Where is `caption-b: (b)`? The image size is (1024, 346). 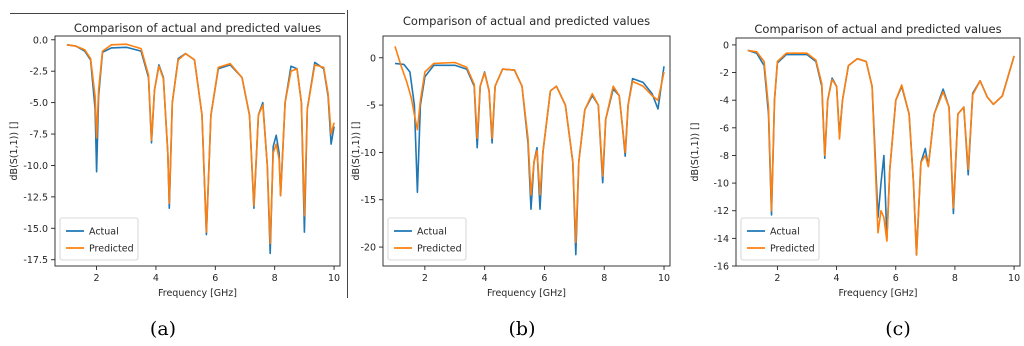 caption-b: (b) is located at coordinates (522, 329).